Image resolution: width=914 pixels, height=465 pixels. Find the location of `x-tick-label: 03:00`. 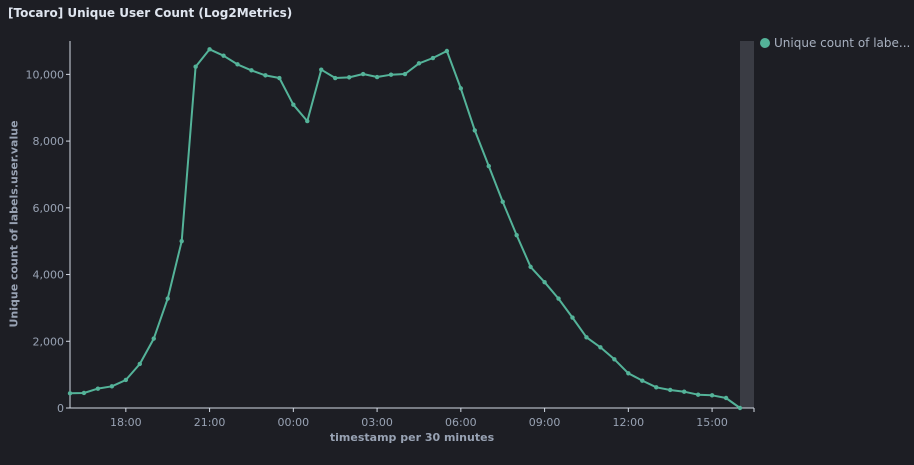

x-tick-label: 03:00 is located at coordinates (377, 422).